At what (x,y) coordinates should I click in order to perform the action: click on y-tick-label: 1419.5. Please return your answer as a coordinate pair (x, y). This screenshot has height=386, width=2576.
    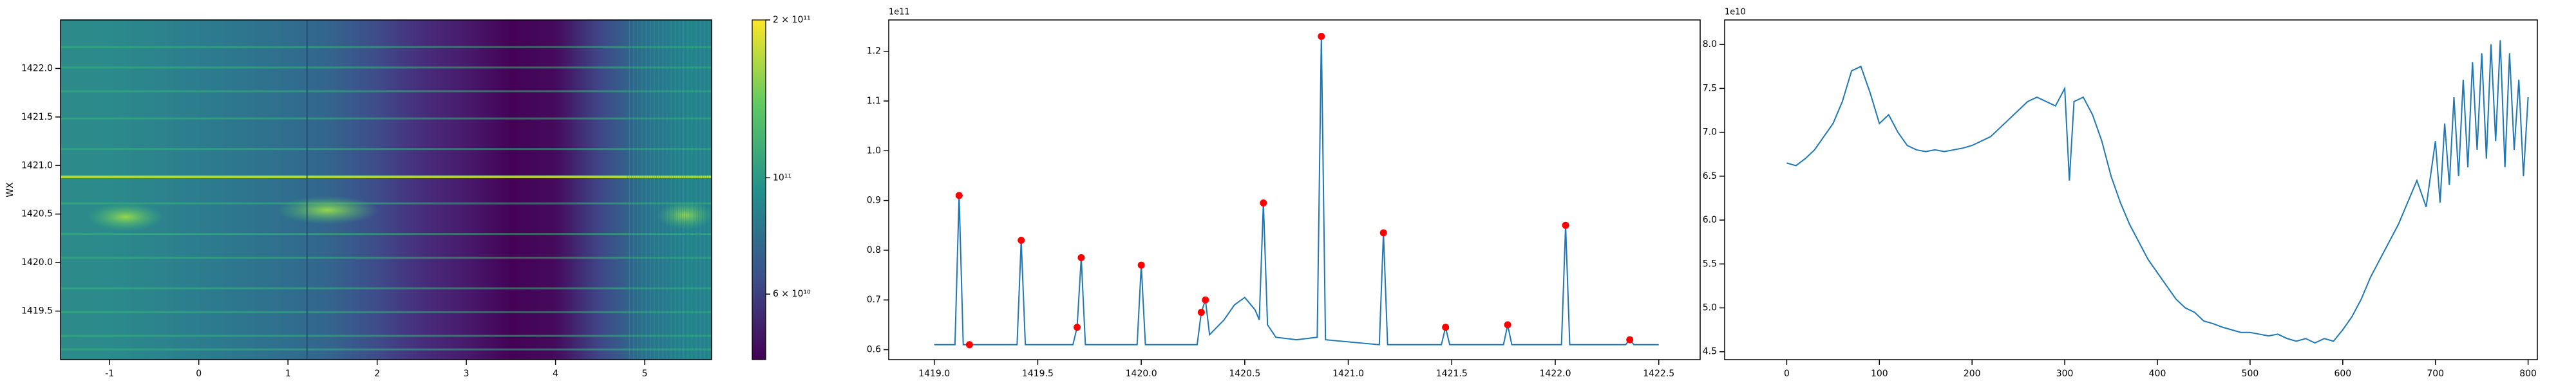
    Looking at the image, I should click on (37, 311).